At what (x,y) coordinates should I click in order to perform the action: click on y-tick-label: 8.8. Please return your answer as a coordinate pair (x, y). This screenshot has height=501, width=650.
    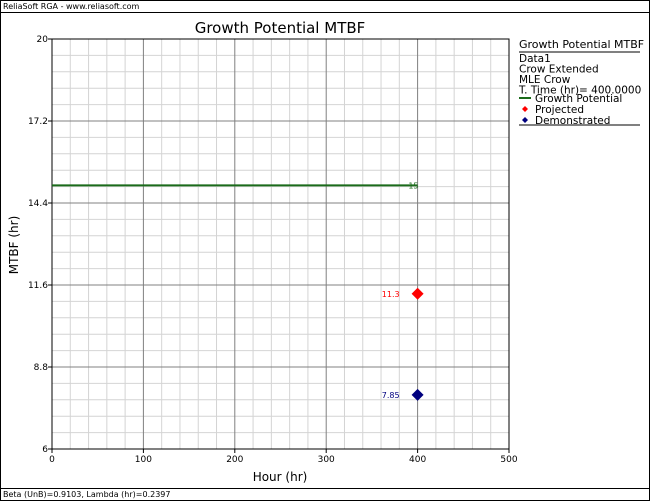
    Looking at the image, I should click on (41, 368).